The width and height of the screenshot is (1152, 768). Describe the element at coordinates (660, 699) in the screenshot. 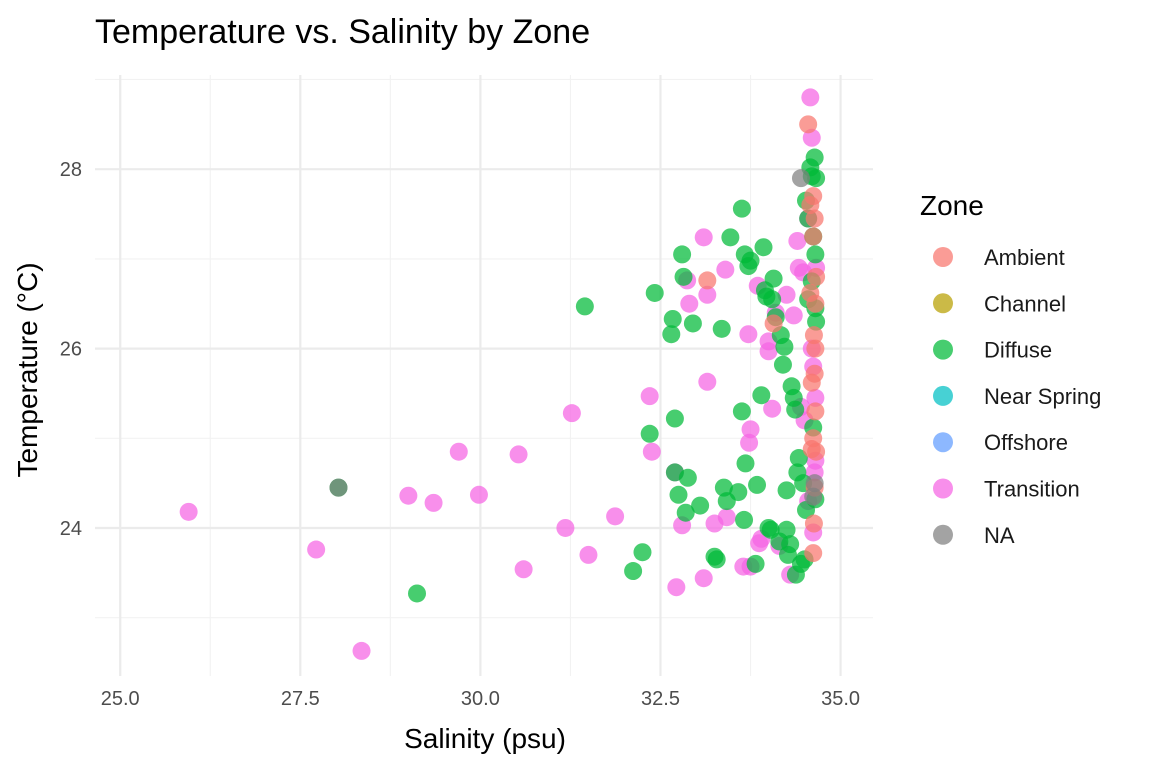

I see `x-tick-label: 32.5` at that location.